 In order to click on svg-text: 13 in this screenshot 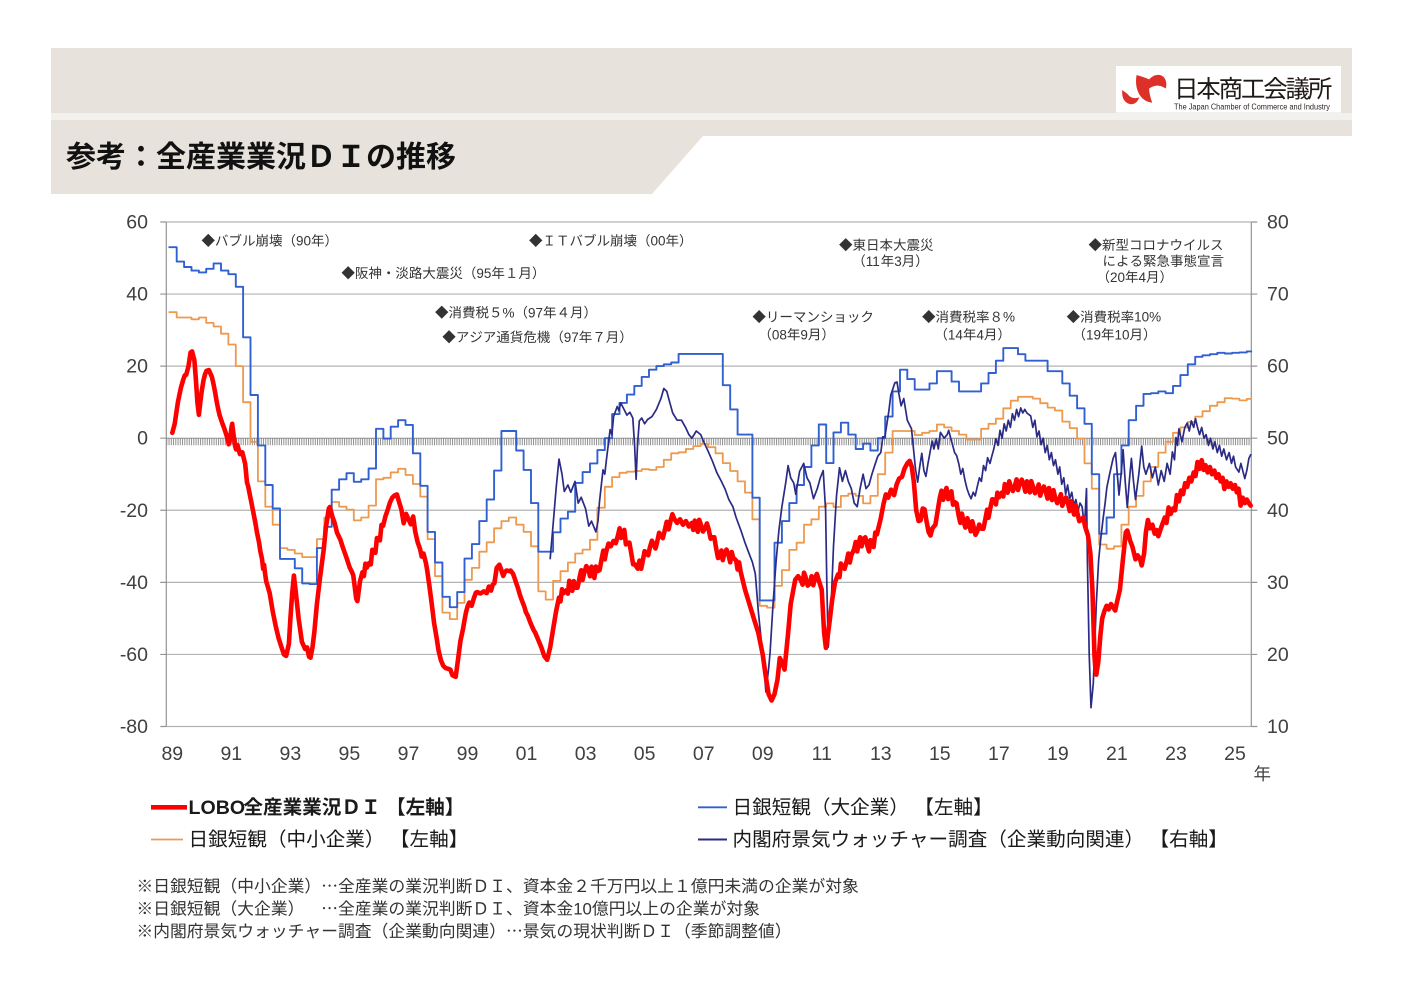, I will do `click(881, 754)`.